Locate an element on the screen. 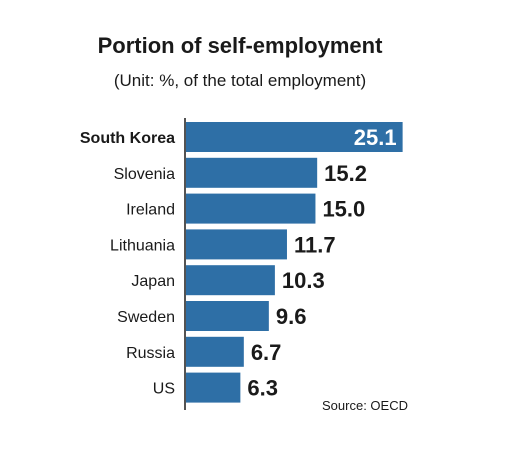  bar-japan is located at coordinates (230, 280).